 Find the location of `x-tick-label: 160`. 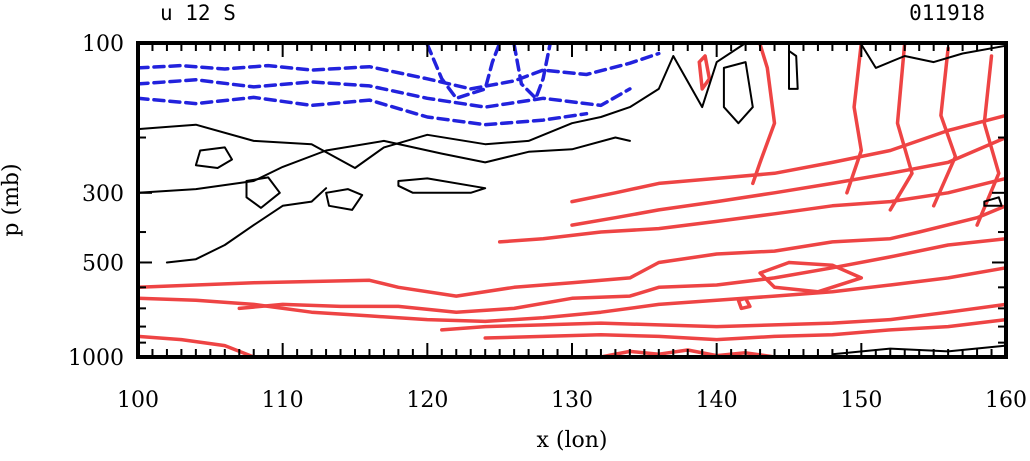

x-tick-label: 160 is located at coordinates (1006, 400).